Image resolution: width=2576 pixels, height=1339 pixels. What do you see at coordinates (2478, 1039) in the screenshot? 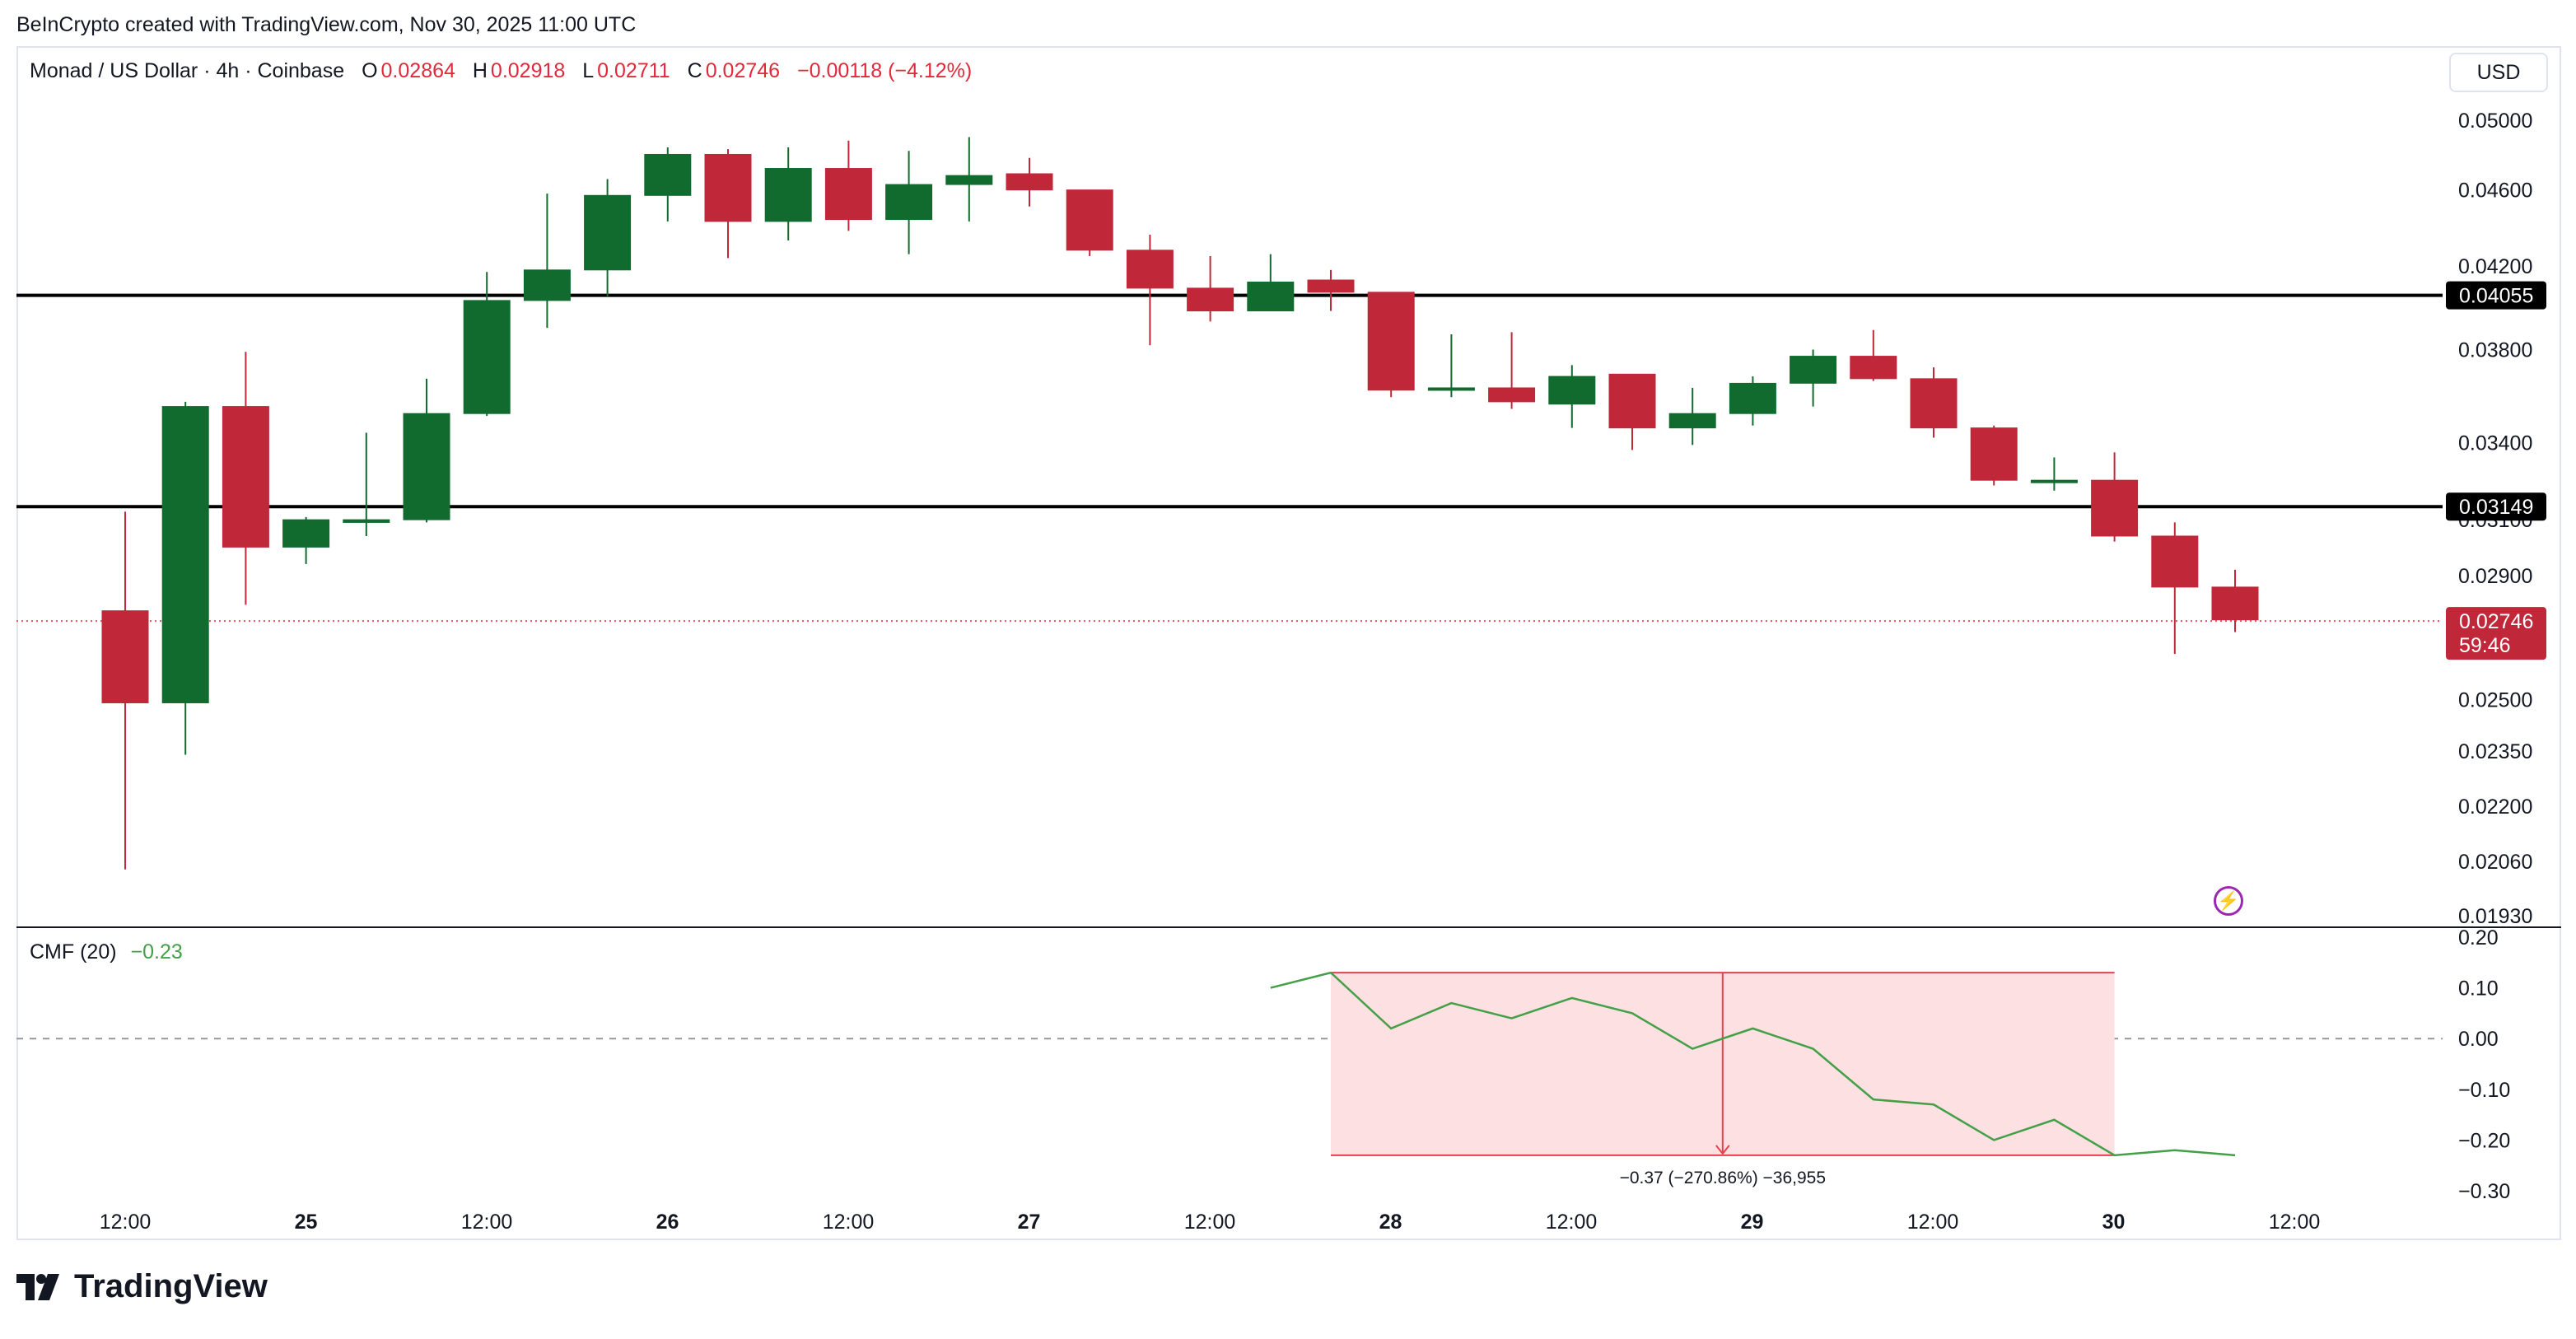
I see `cmf-tick-label: 0.00` at bounding box center [2478, 1039].